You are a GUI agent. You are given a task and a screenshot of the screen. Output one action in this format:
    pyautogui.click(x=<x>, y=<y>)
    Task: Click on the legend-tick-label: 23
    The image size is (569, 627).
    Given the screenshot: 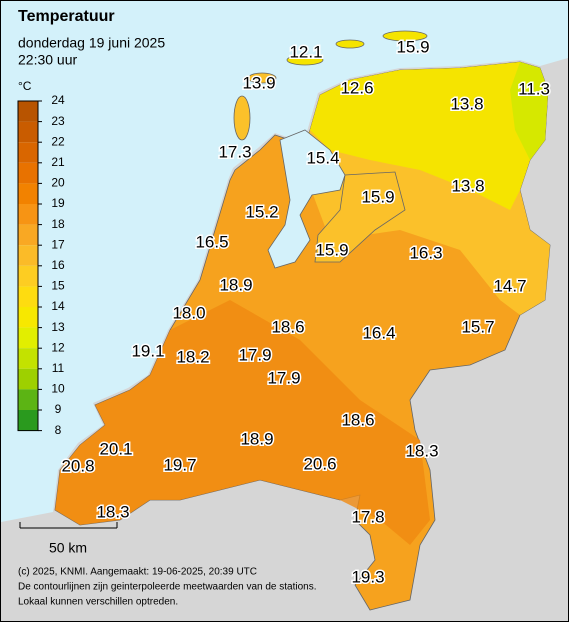 What is the action you would take?
    pyautogui.click(x=58, y=121)
    